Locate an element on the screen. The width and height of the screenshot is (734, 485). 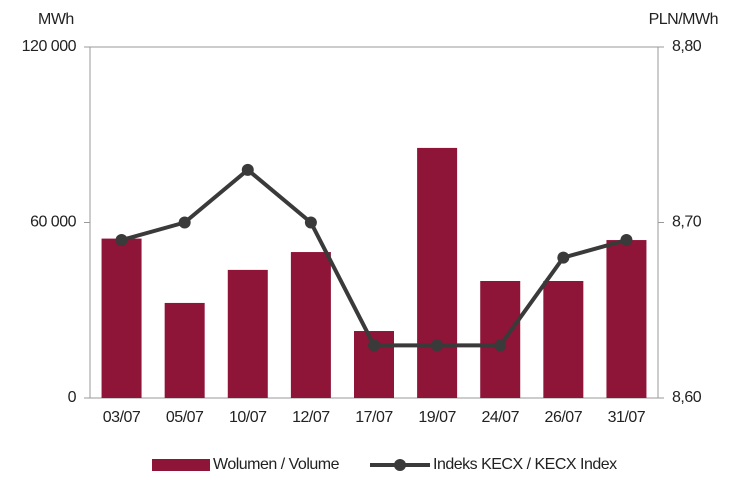
x-tick-label: 10/07 is located at coordinates (248, 417).